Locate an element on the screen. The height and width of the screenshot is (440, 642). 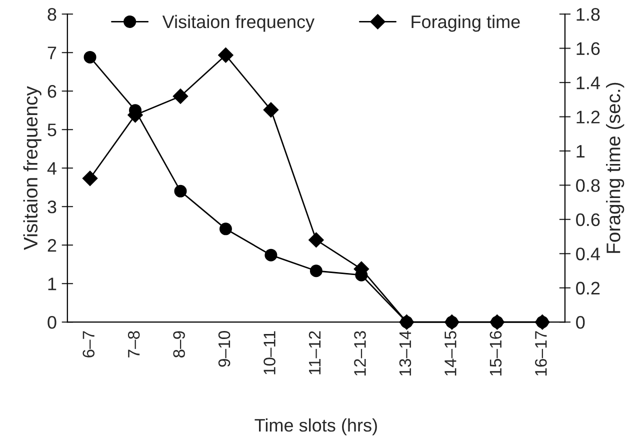
y-tick-label: 3 is located at coordinates (52, 207).